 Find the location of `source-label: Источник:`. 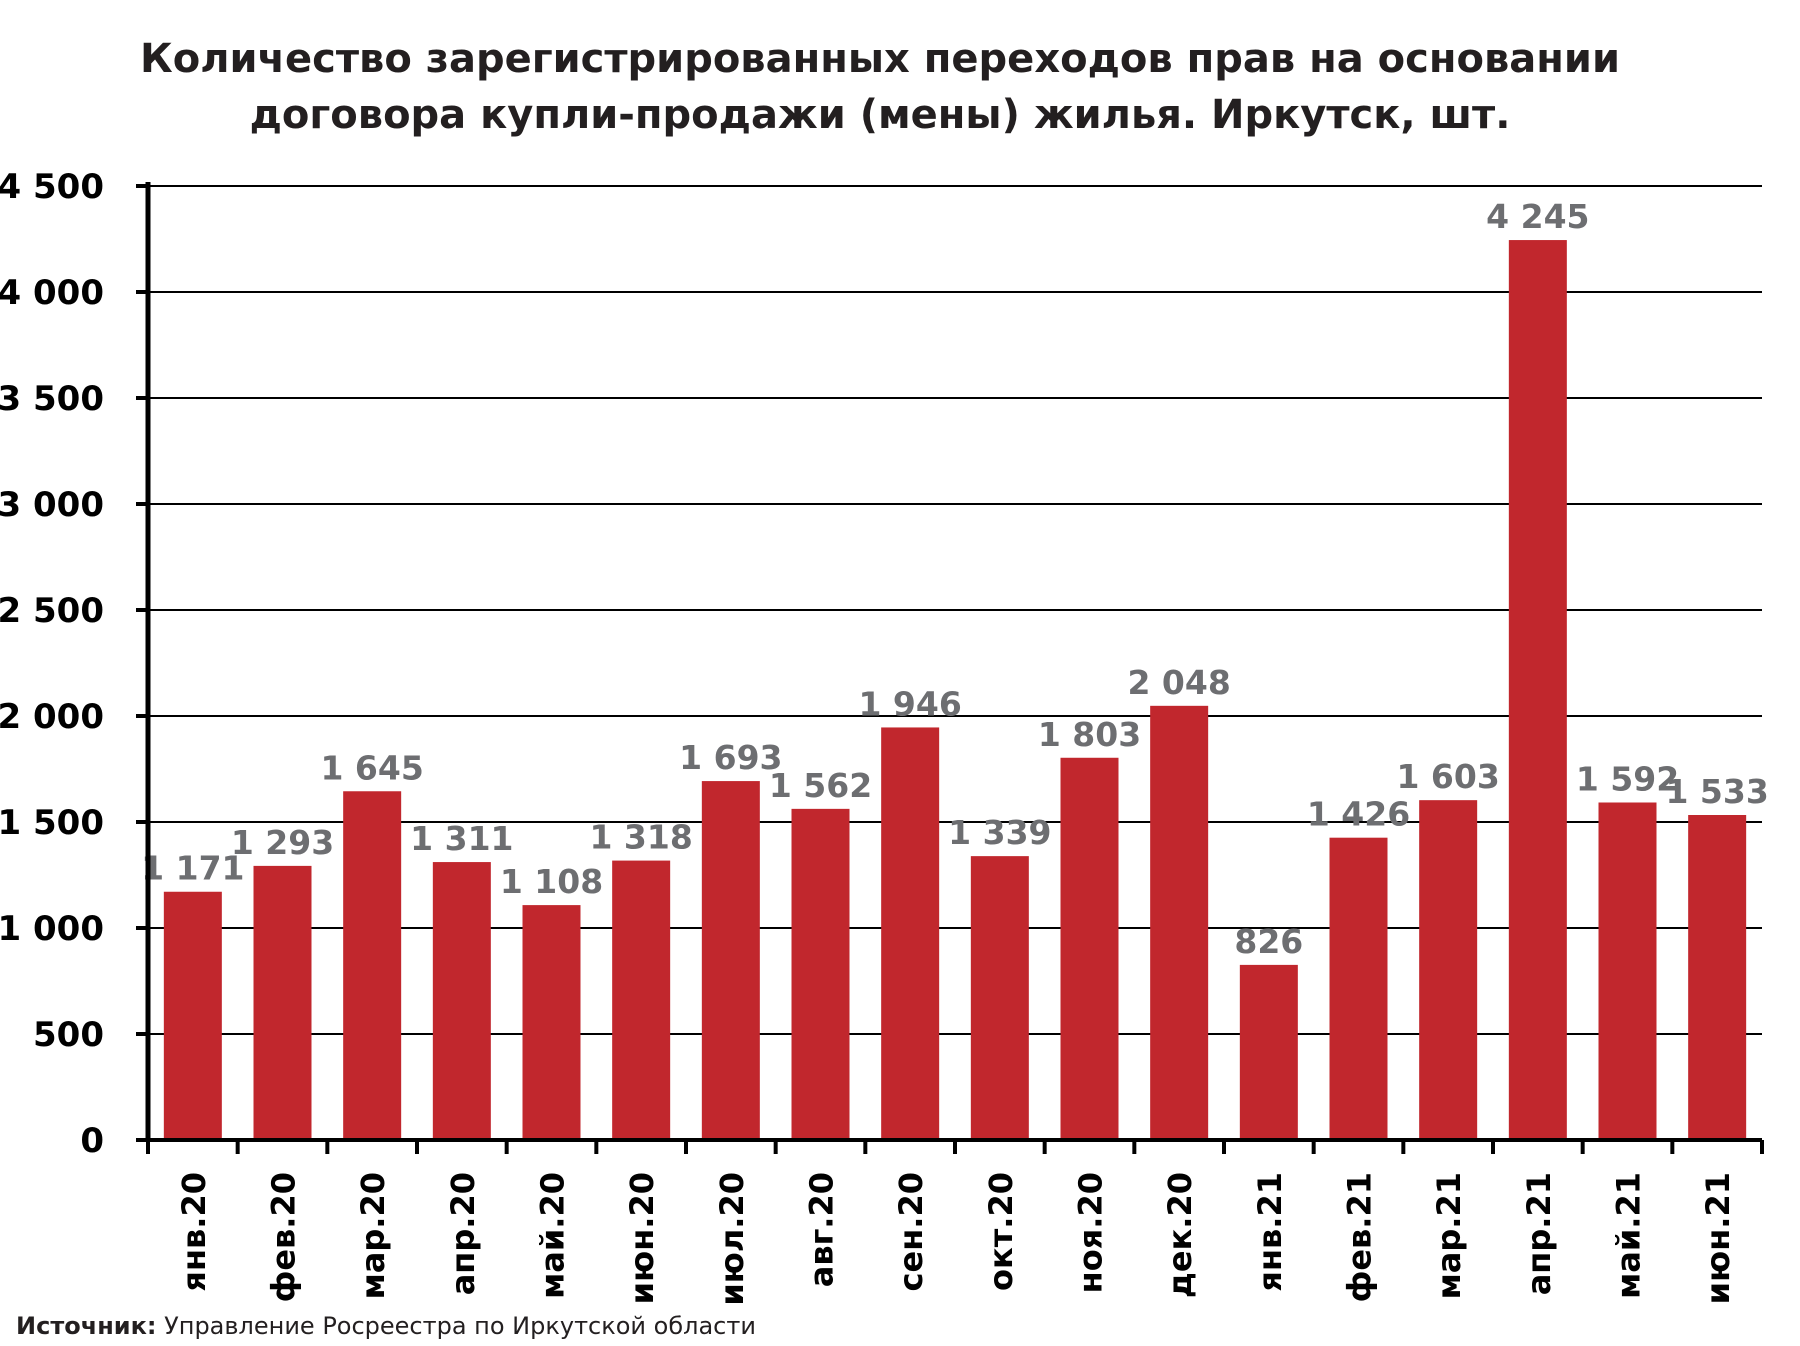

source-label: Источник: is located at coordinates (86, 1326).